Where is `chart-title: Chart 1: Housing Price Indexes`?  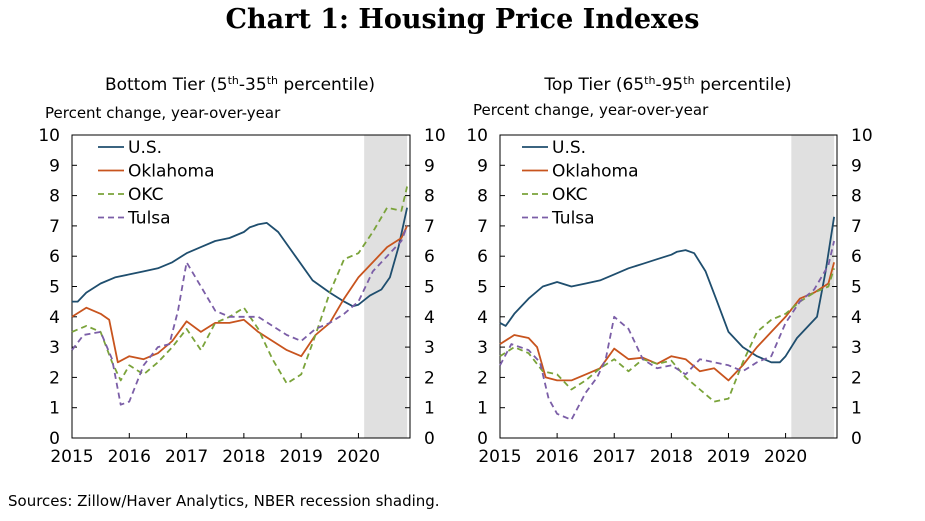 chart-title: Chart 1: Housing Price Indexes is located at coordinates (462, 19).